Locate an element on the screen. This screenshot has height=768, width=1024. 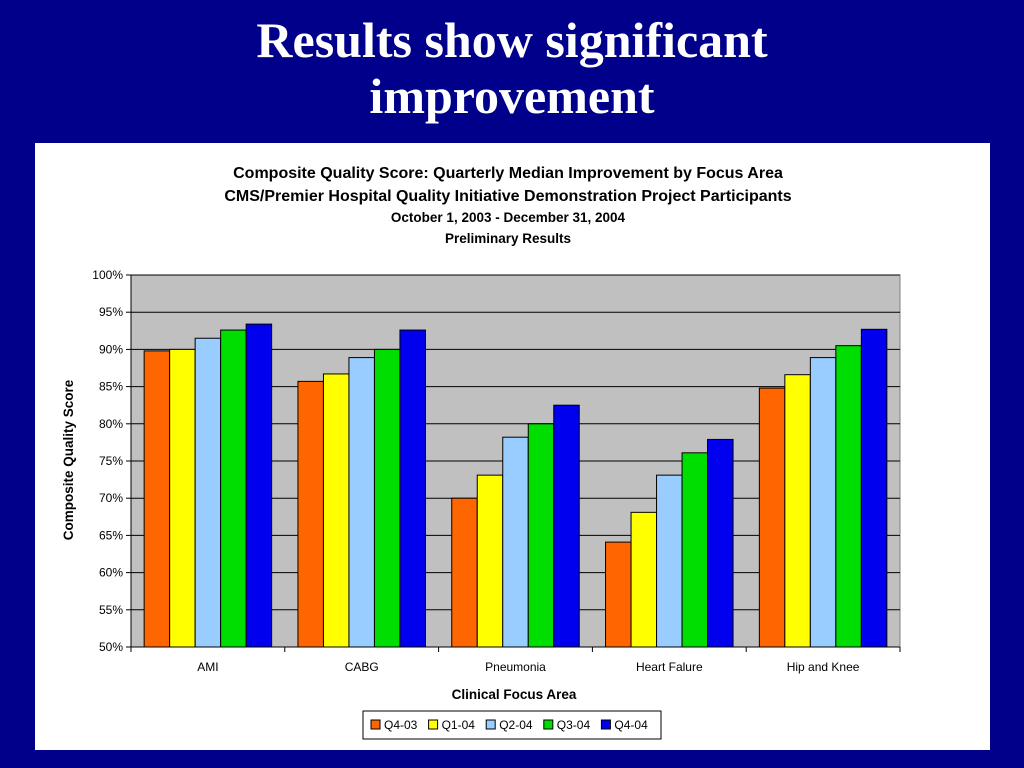
x-tick-label: Heart Falure is located at coordinates (669, 667).